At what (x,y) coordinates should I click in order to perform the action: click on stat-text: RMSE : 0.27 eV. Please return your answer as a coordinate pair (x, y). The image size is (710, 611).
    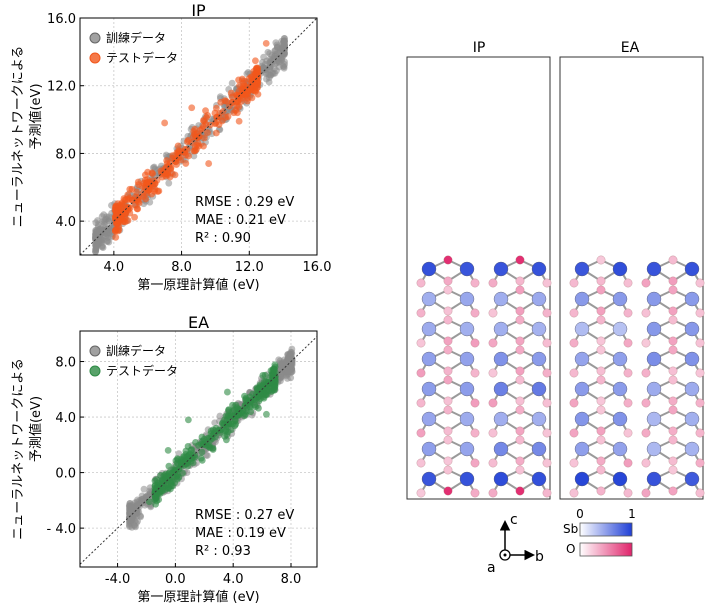
    Looking at the image, I should click on (244, 515).